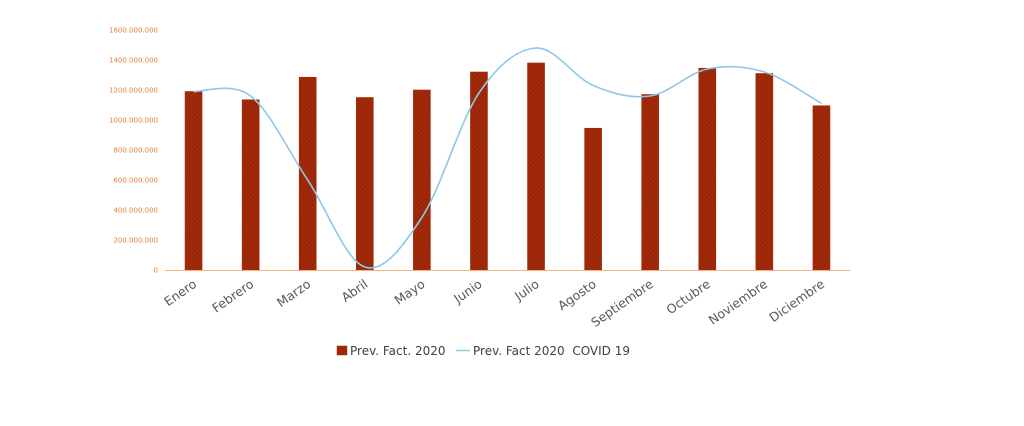 The width and height of the screenshot is (1024, 426). What do you see at coordinates (135, 211) in the screenshot?
I see `y-tick-label: 400.000.000` at bounding box center [135, 211].